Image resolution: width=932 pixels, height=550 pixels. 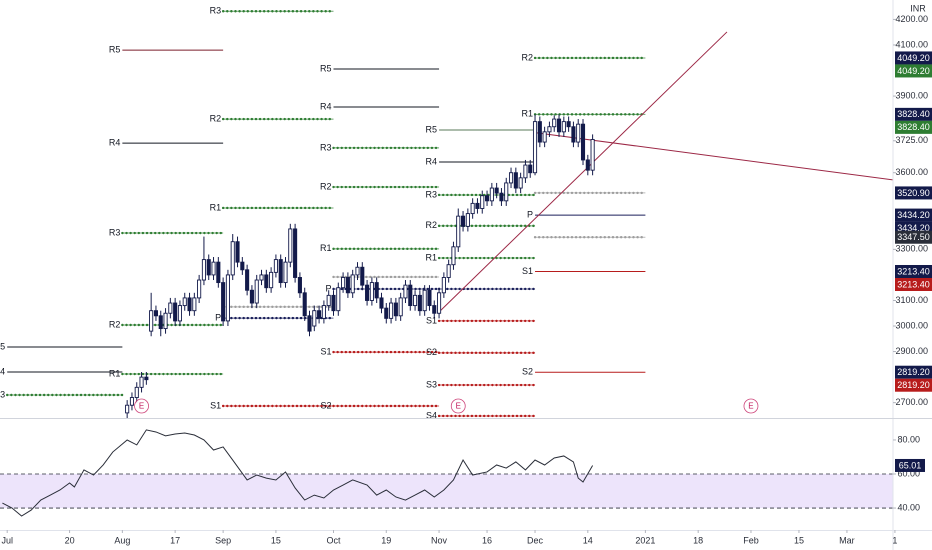 What do you see at coordinates (847, 540) in the screenshot?
I see `x-tick-label: Mar` at bounding box center [847, 540].